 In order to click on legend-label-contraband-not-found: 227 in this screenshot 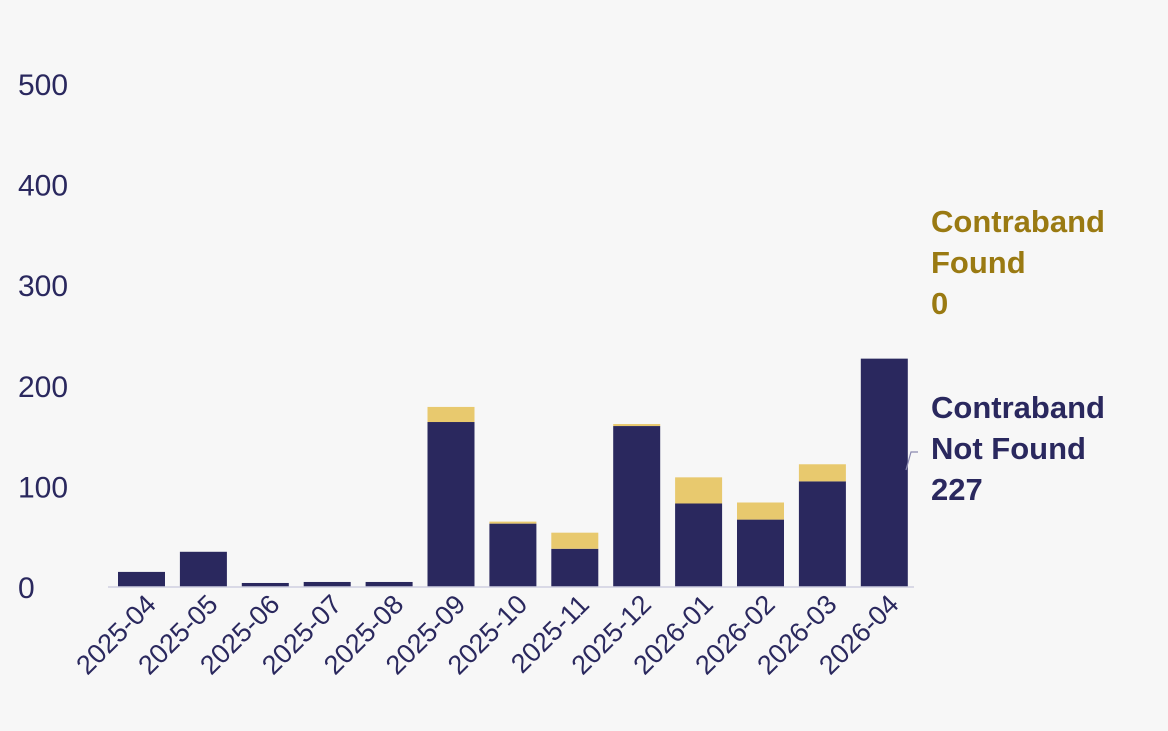, I will do `click(957, 489)`.